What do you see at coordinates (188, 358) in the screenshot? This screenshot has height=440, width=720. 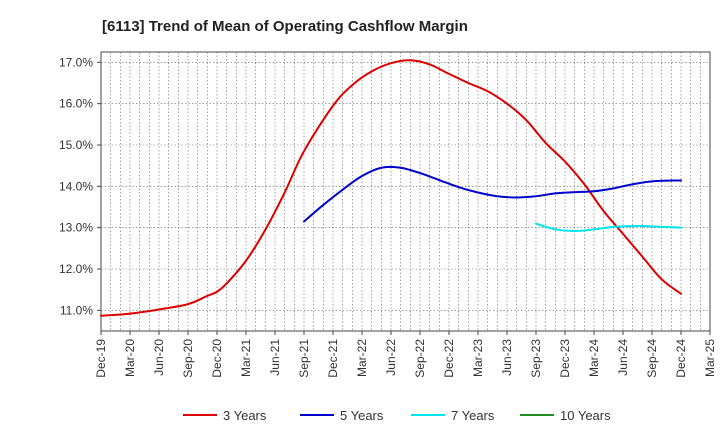 I see `x-tick-label: Sep-20` at bounding box center [188, 358].